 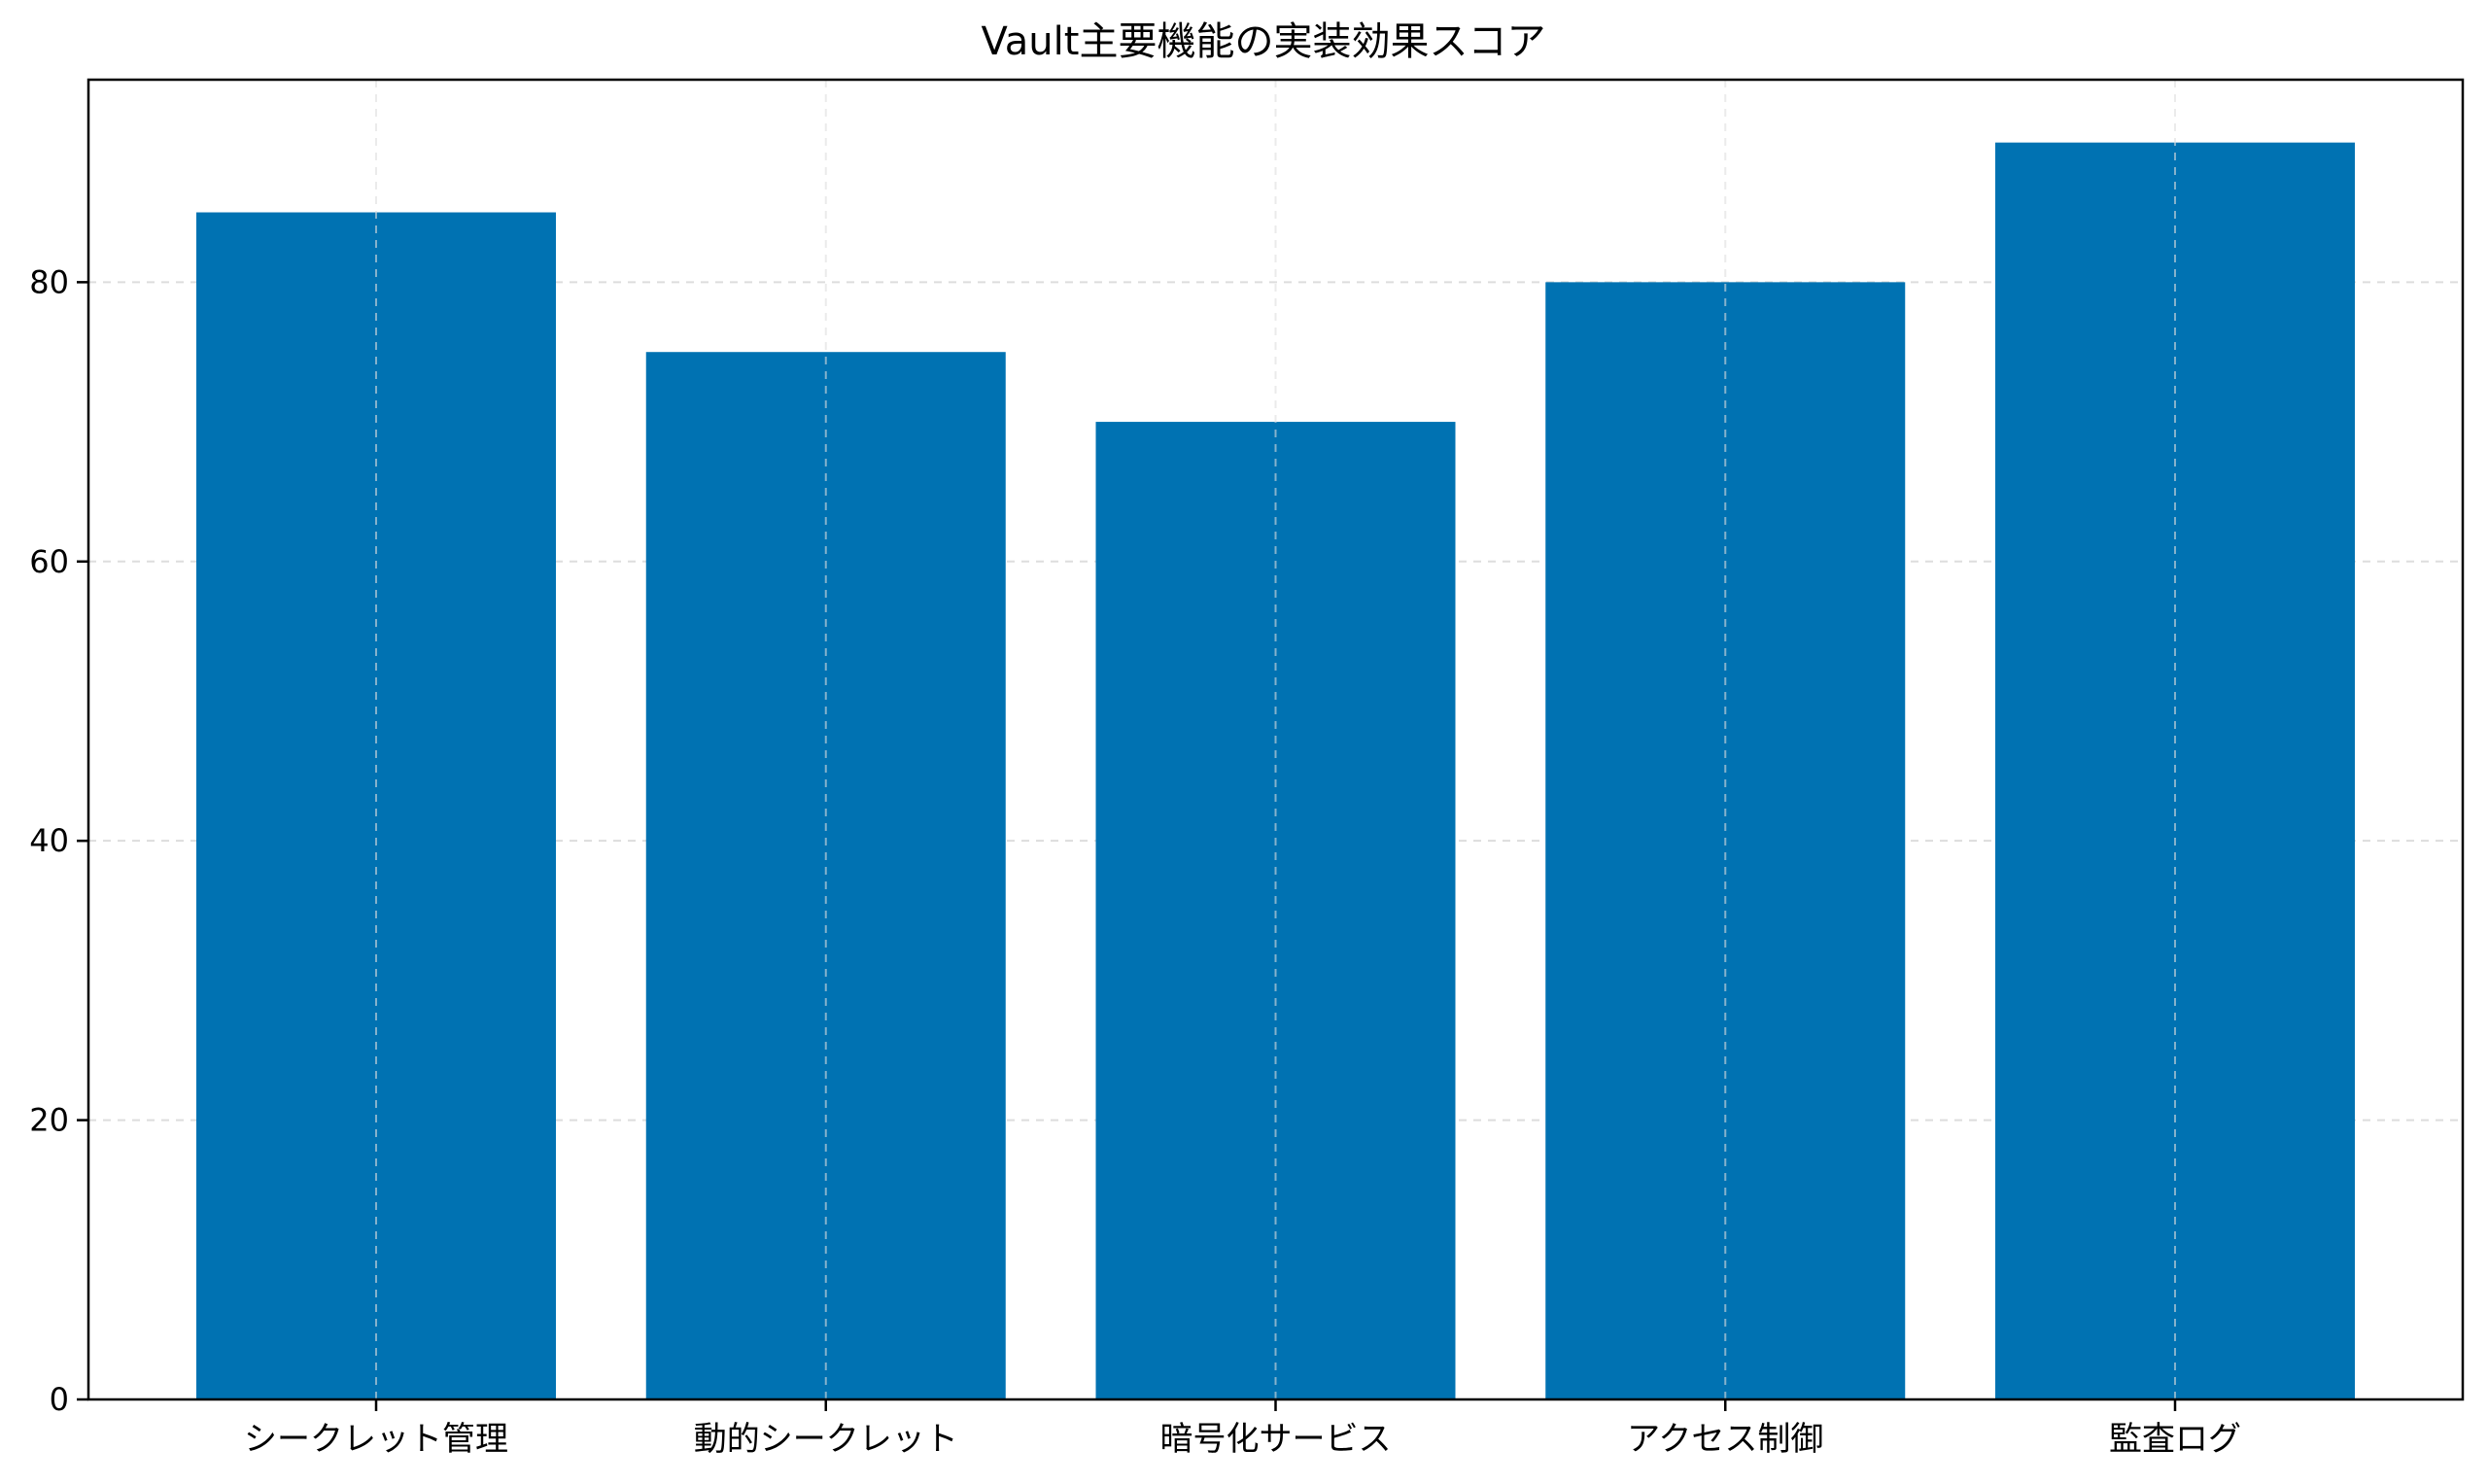 I want to click on x-tick-label: 暗号化サービス, so click(x=1276, y=1439).